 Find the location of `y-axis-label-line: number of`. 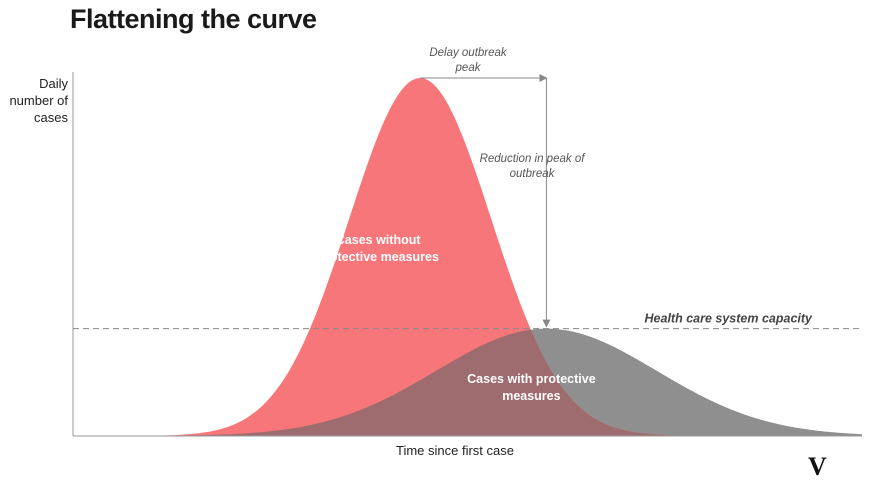

y-axis-label-line: number of is located at coordinates (38, 100).